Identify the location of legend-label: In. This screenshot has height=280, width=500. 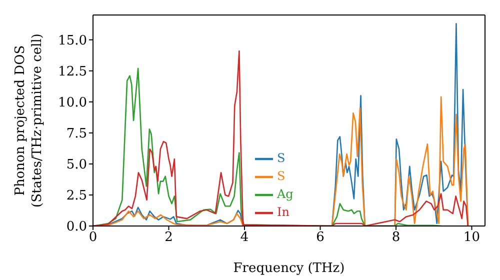
(283, 212).